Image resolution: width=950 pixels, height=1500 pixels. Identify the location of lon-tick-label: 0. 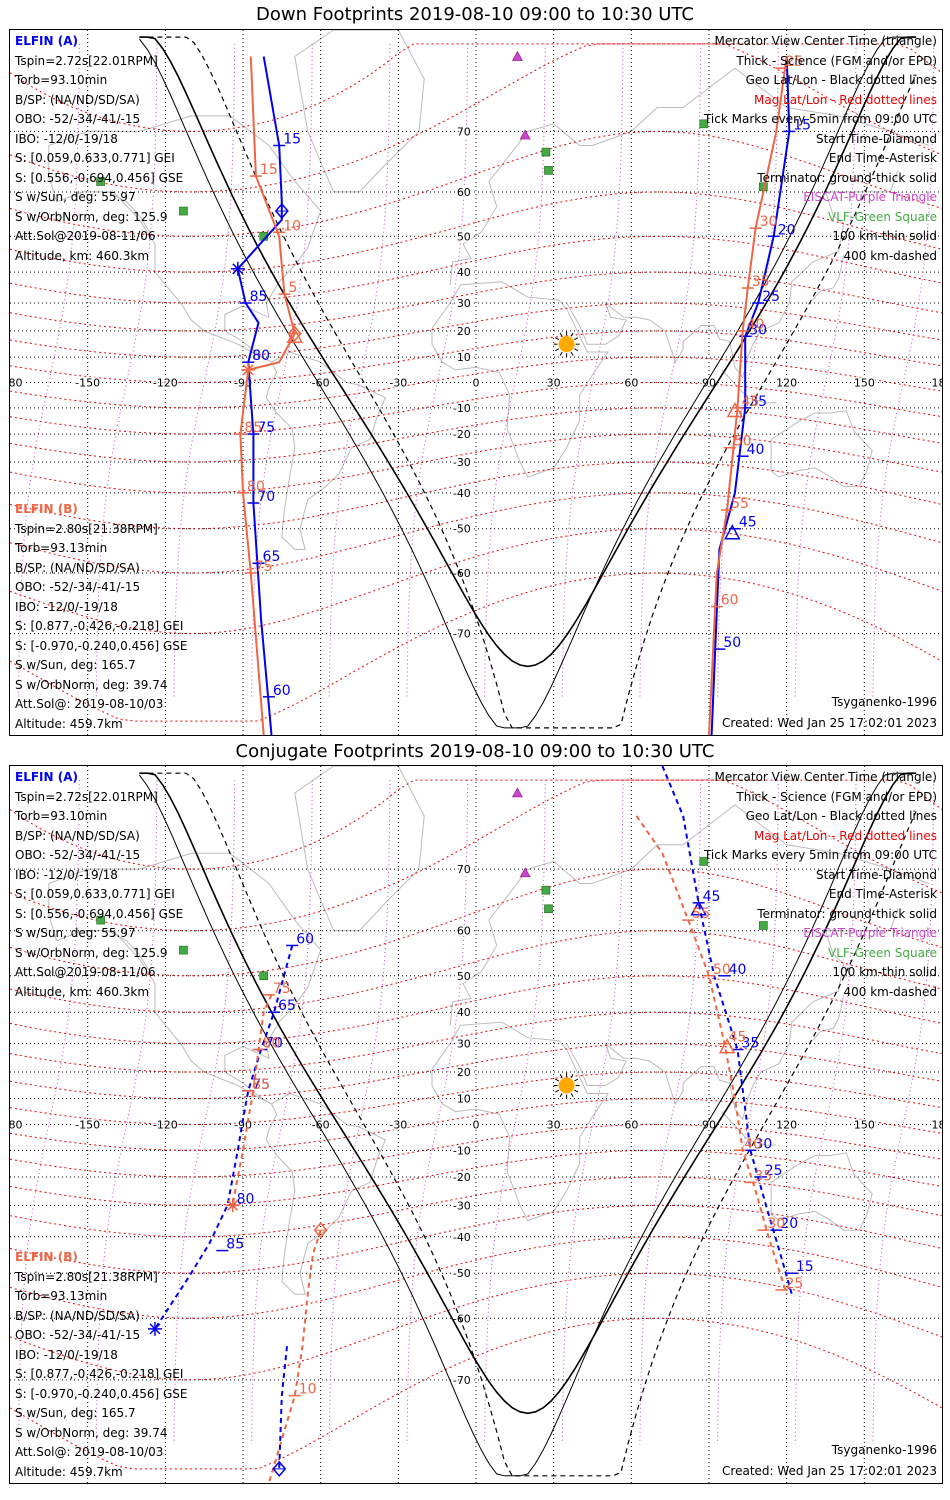
(476, 1125).